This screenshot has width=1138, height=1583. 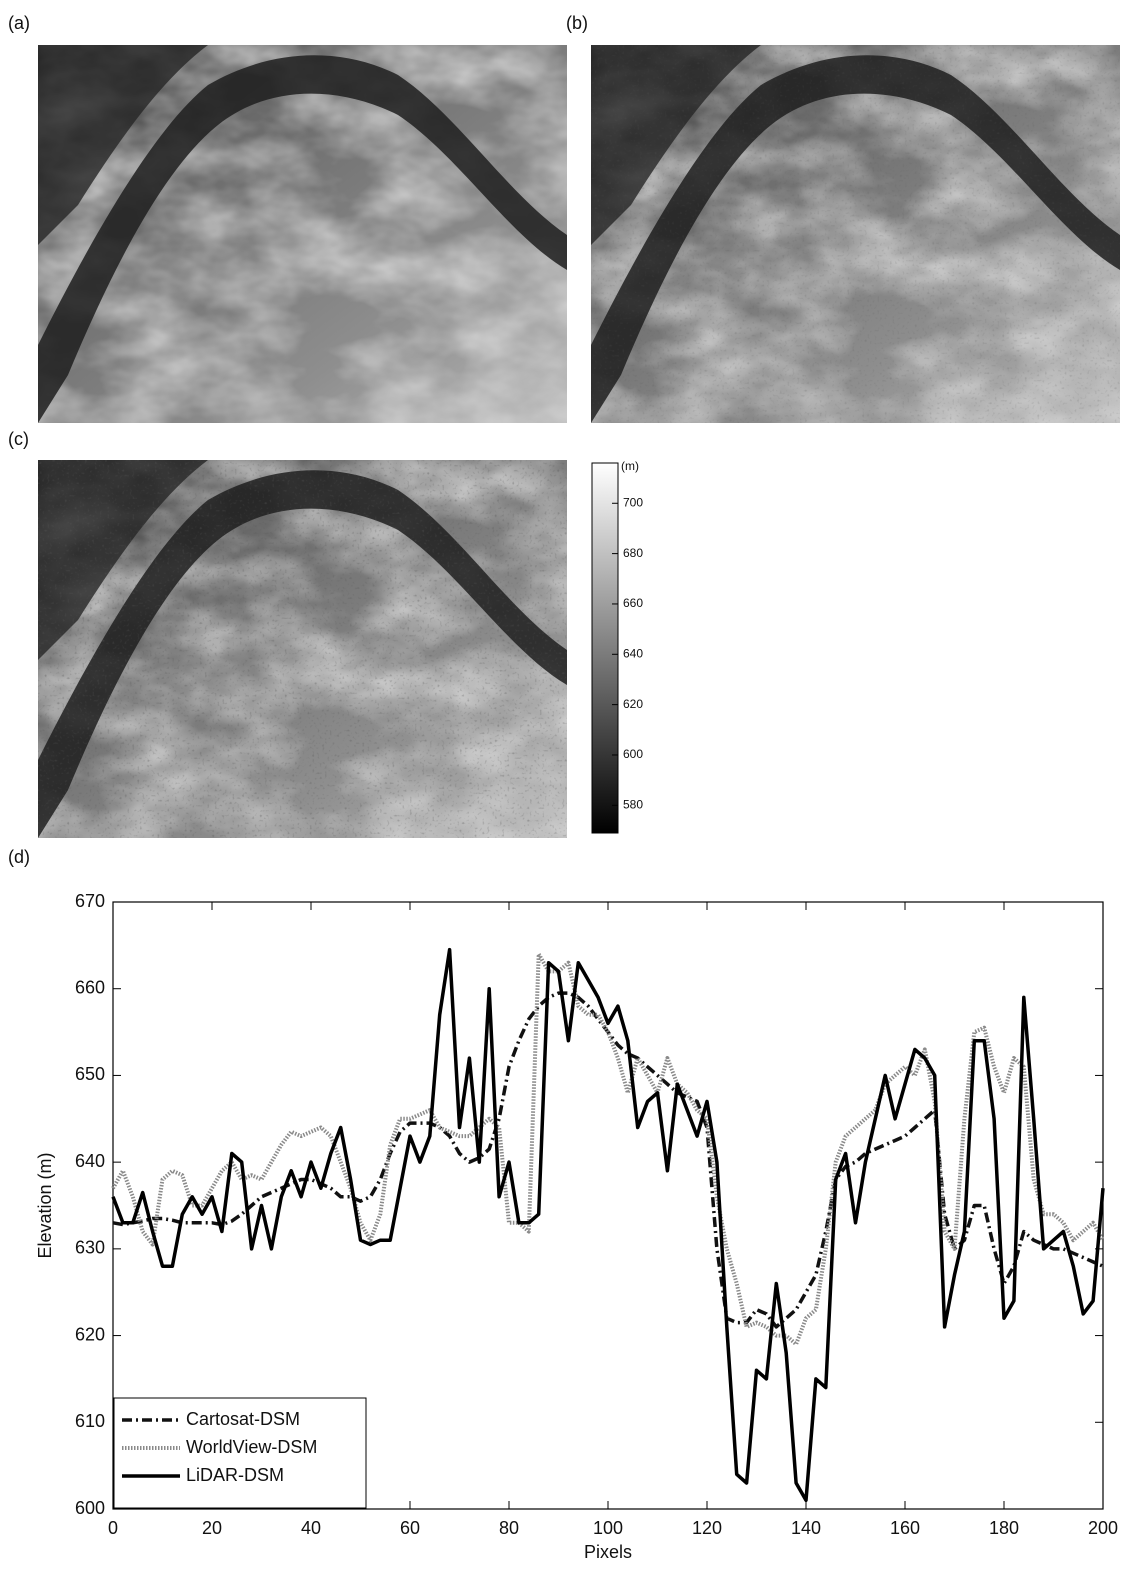 What do you see at coordinates (630, 466) in the screenshot?
I see `colorbar-unit: (m)` at bounding box center [630, 466].